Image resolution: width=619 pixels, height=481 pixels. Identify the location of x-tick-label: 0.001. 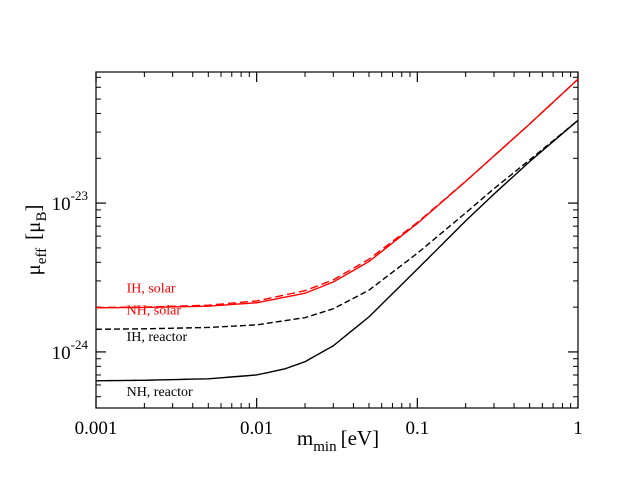
(96, 428).